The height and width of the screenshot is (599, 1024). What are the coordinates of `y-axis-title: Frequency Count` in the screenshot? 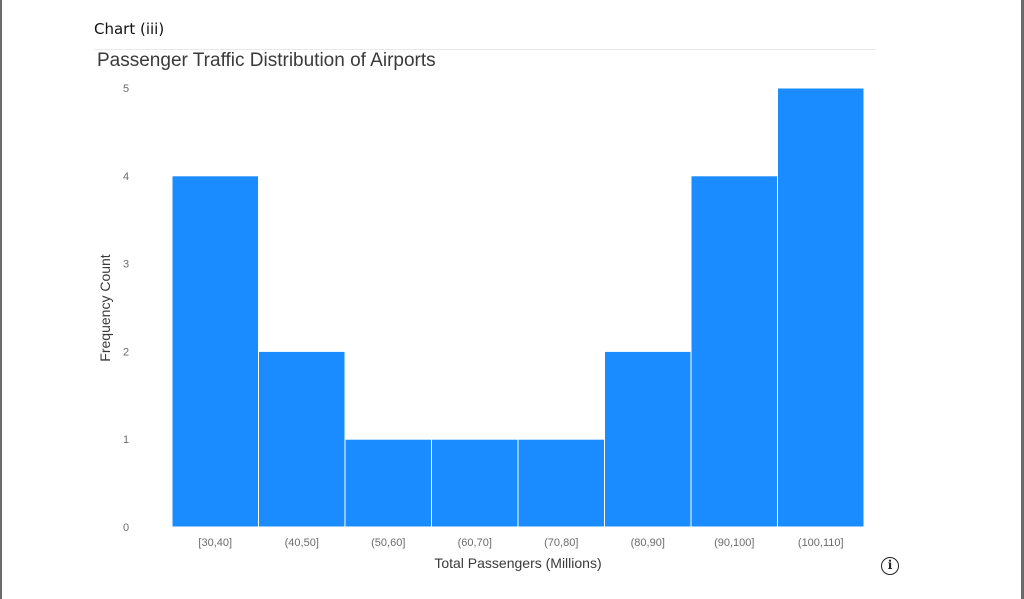 It's located at (105, 308).